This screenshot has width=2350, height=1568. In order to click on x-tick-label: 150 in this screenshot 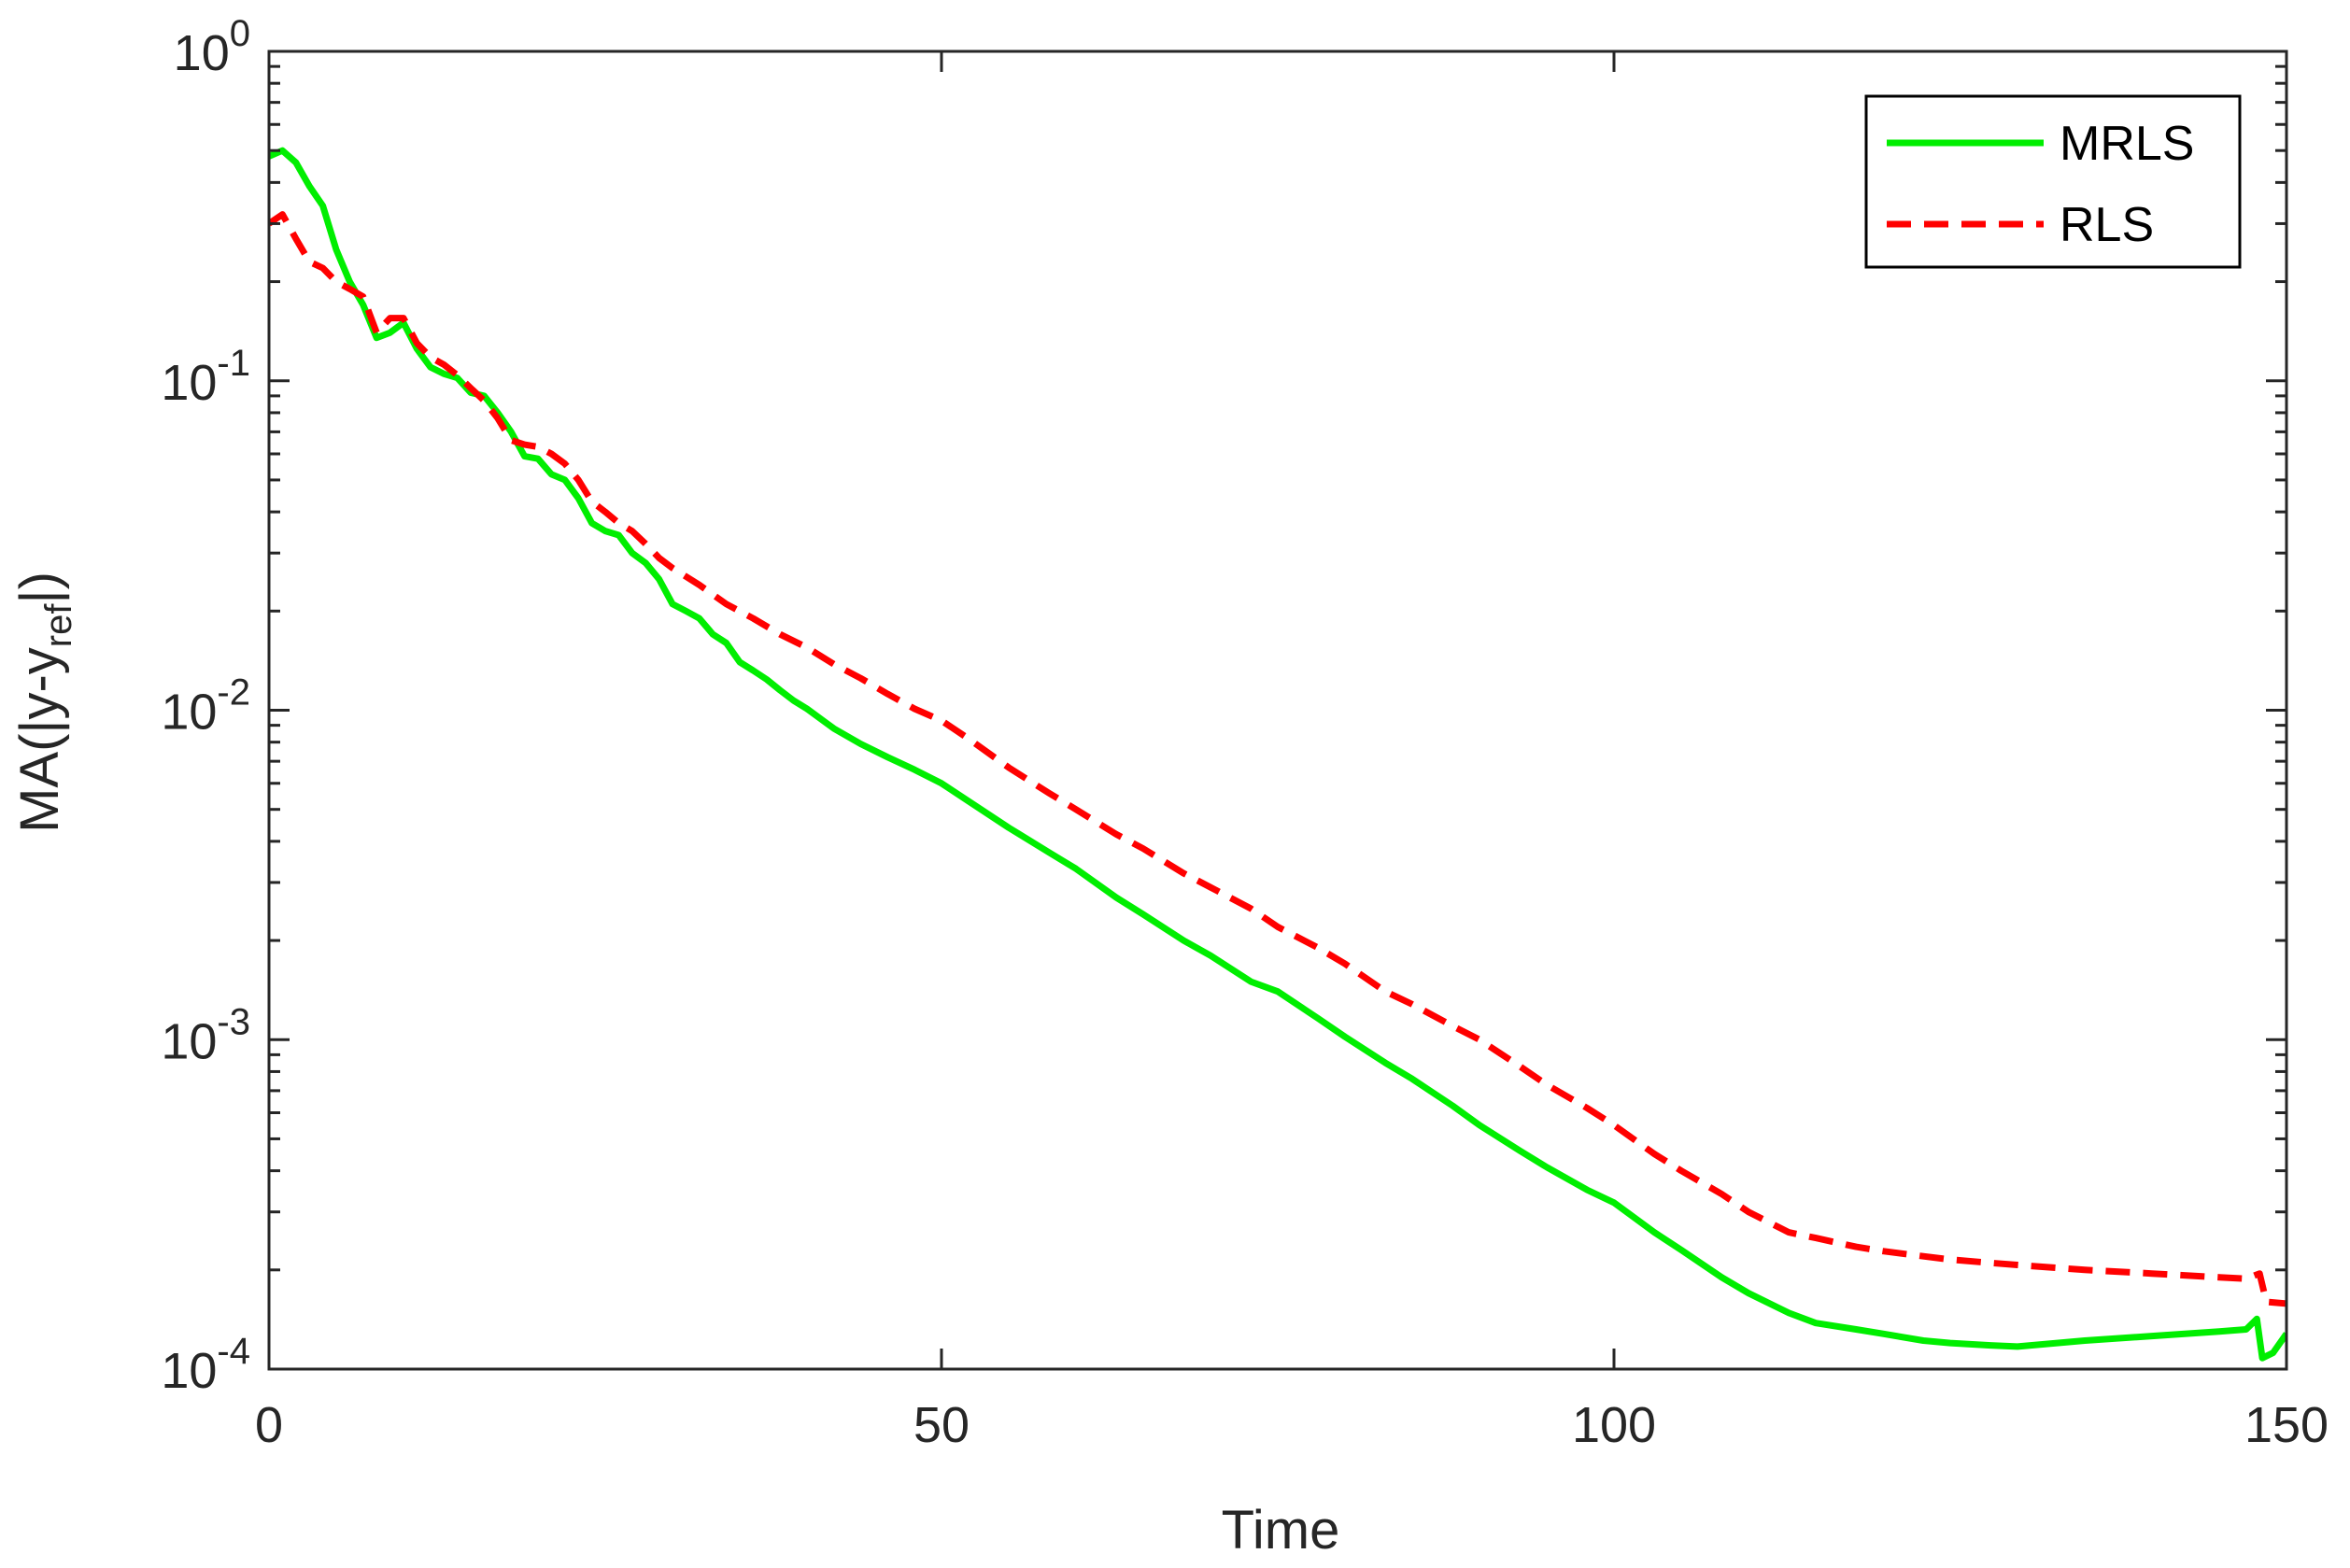, I will do `click(2286, 1425)`.